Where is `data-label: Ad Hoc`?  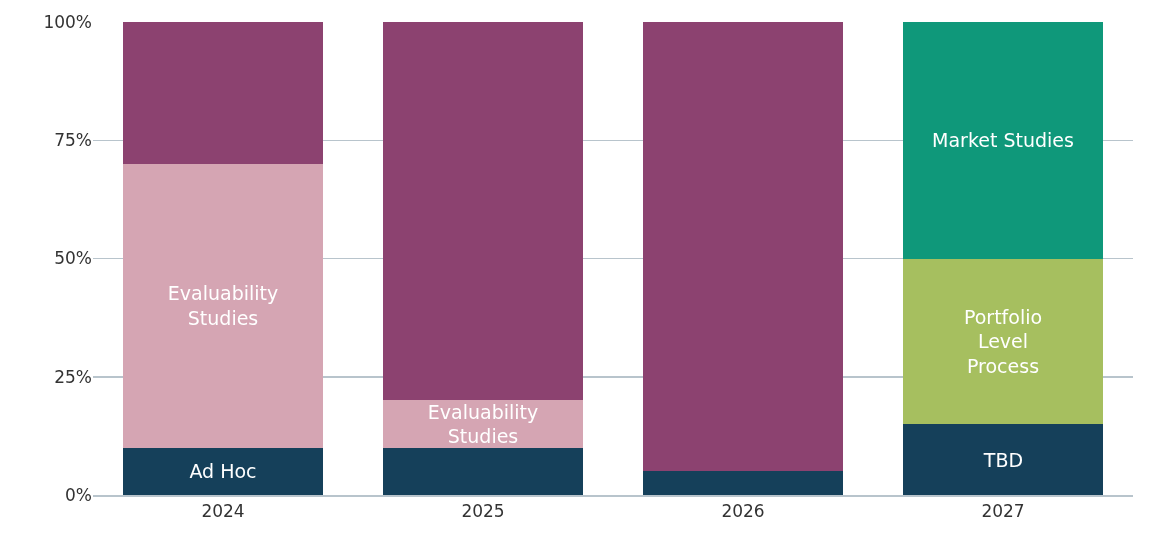 data-label: Ad Hoc is located at coordinates (223, 471).